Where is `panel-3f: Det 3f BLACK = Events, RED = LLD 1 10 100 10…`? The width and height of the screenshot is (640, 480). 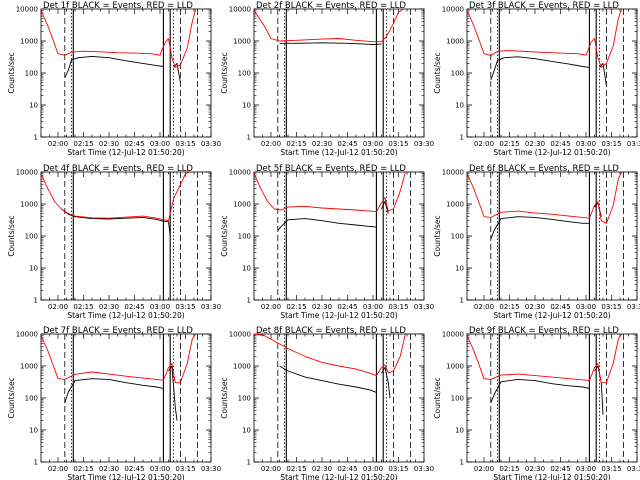
panel-3f: Det 3f BLACK = Events, RED = LLD 1 10 100 10… is located at coordinates (536, 79).